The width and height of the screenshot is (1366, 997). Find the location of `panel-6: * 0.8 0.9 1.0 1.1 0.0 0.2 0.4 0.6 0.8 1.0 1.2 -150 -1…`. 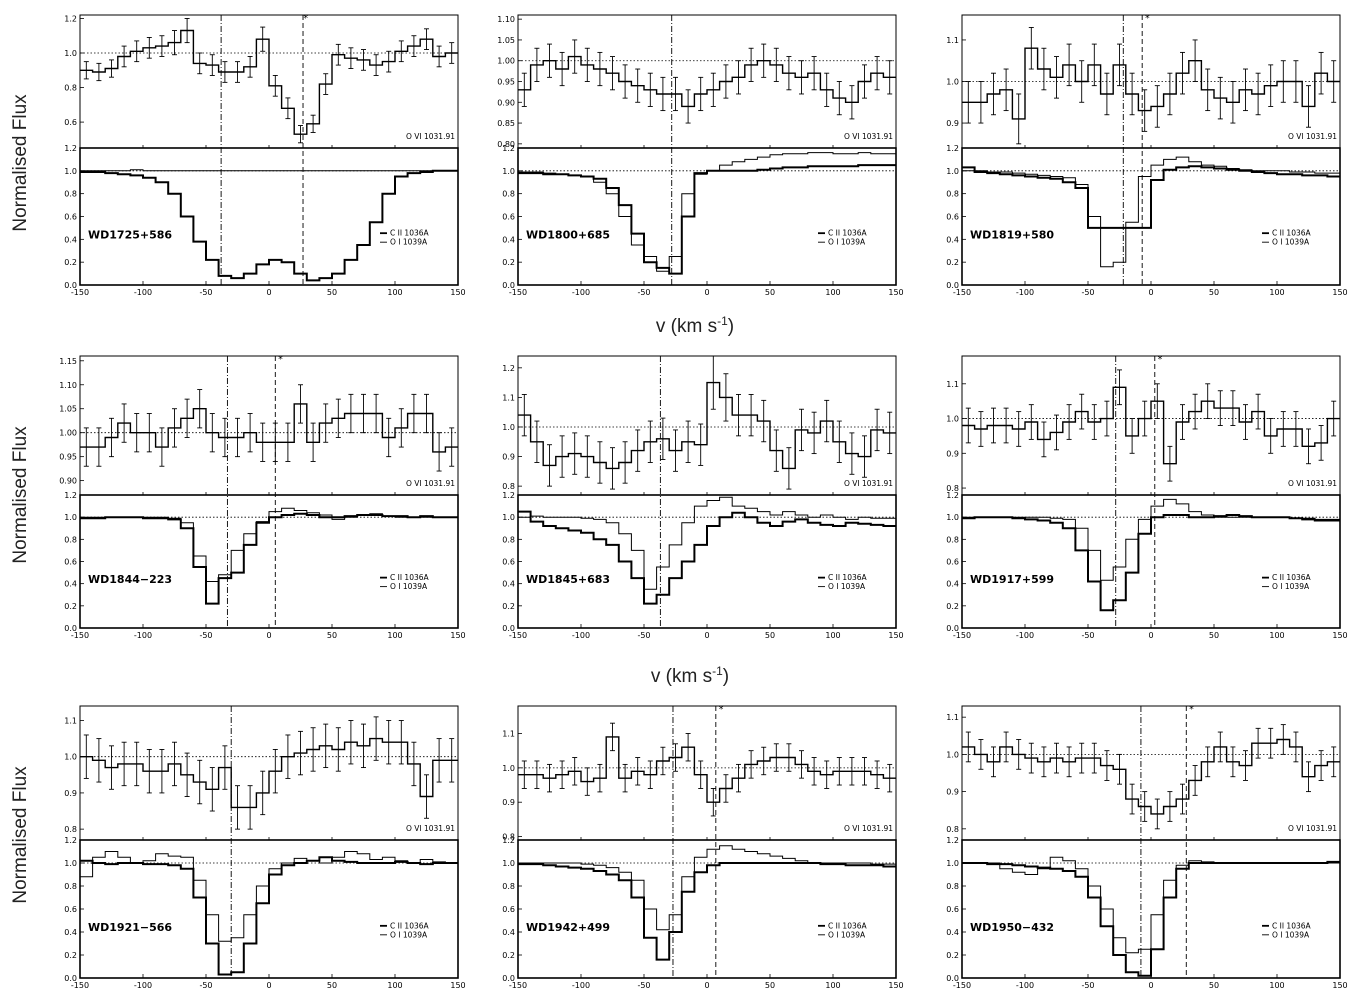

panel-6: * 0.8 0.9 1.0 1.1 0.0 0.2 0.4 0.6 0.8 1.0 1.2 -150 -1… is located at coordinates (1146, 497).